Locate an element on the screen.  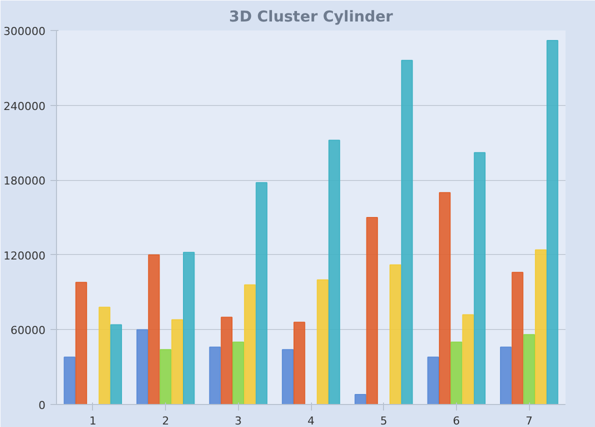
x-tick-label: 3 is located at coordinates (238, 420).